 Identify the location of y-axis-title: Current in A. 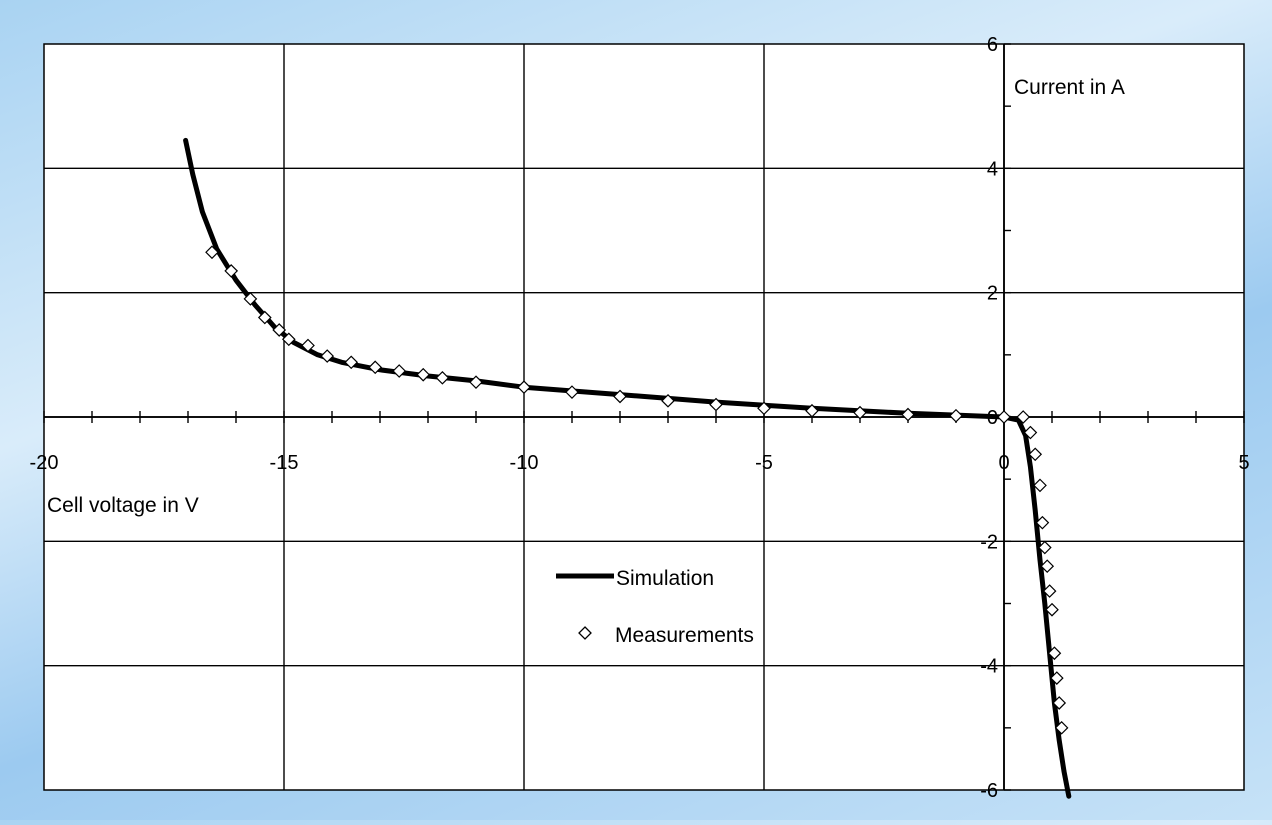
(1069, 87).